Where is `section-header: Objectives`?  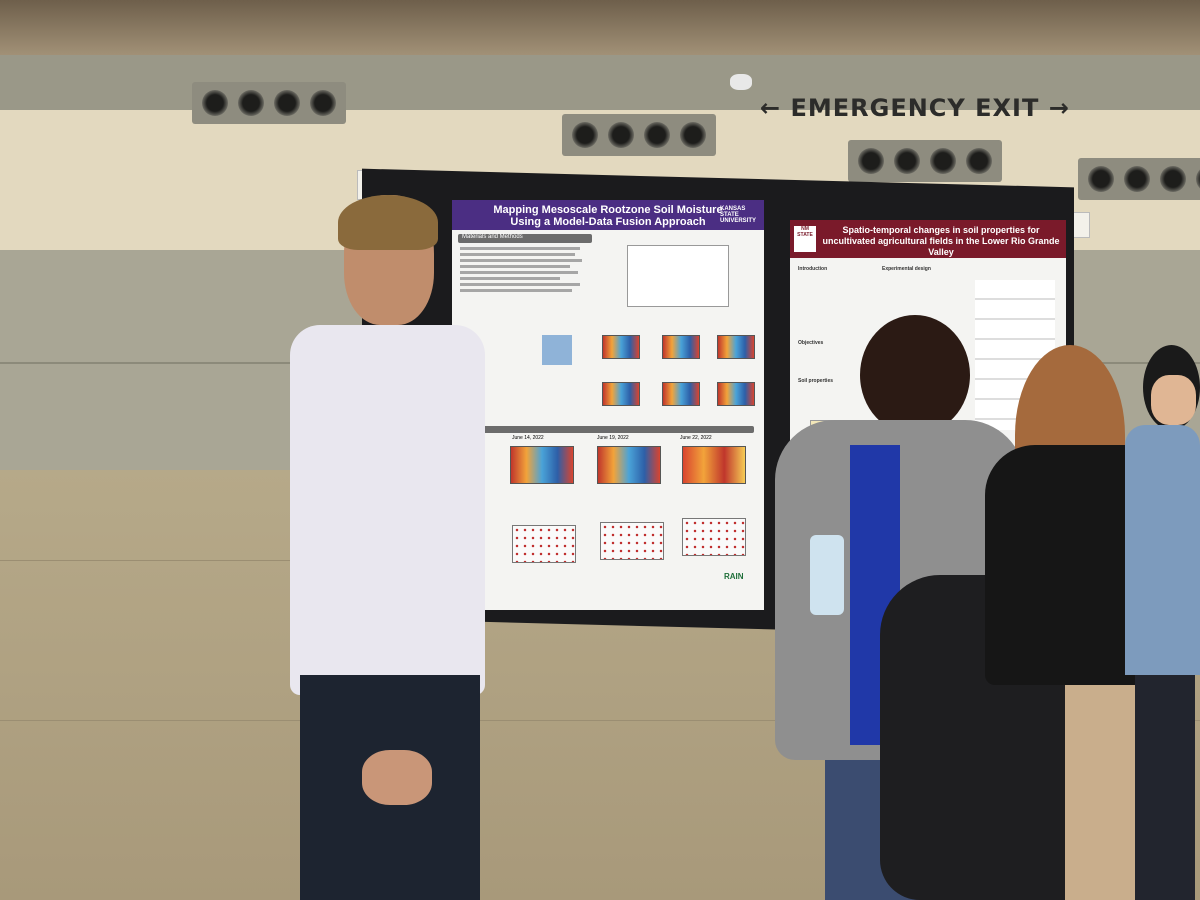
section-header: Objectives is located at coordinates (811, 343).